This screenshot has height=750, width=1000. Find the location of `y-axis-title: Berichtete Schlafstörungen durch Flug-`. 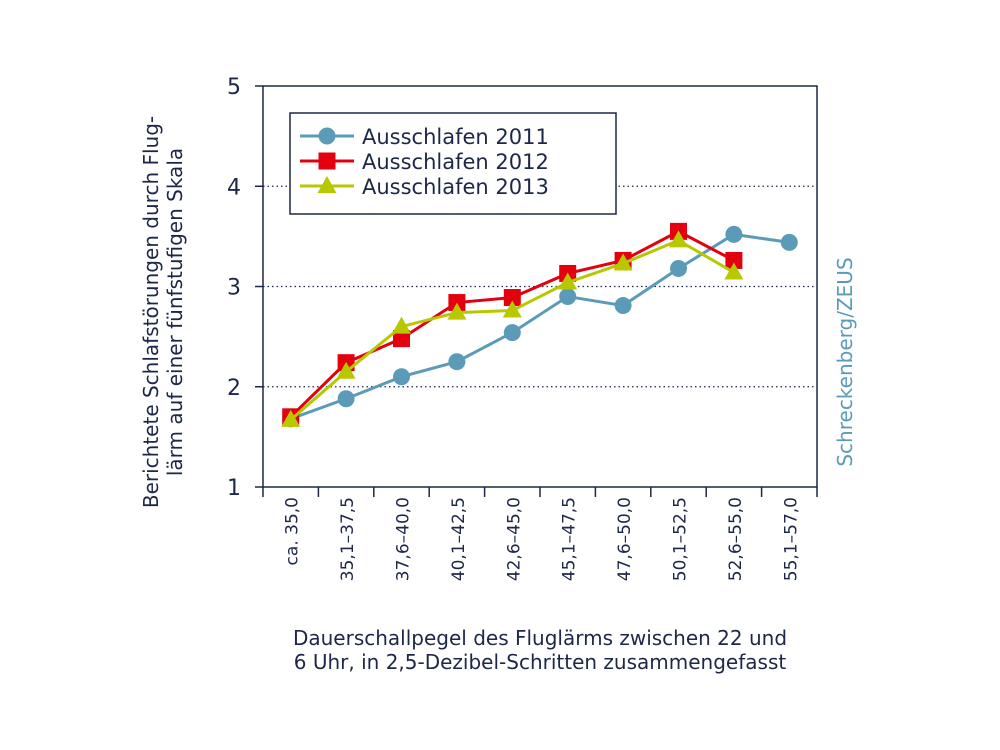

y-axis-title: Berichtete Schlafstörungen durch Flug- is located at coordinates (151, 312).